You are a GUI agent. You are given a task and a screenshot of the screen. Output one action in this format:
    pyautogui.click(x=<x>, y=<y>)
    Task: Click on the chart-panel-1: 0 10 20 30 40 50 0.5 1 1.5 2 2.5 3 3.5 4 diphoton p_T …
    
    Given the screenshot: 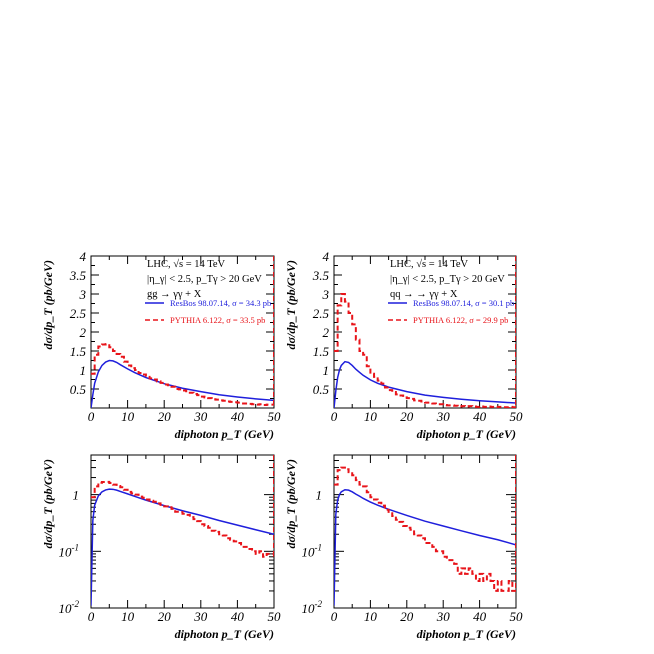 What is the action you would take?
    pyautogui.click(x=161, y=345)
    